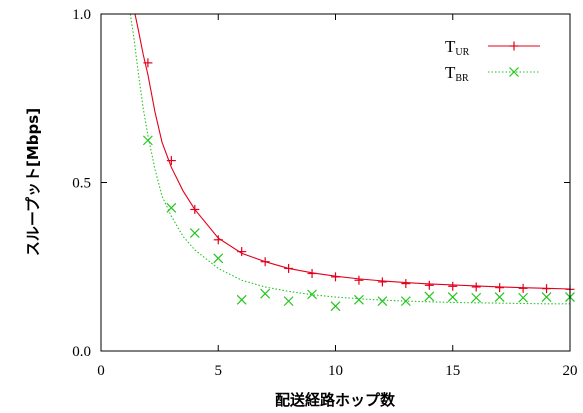 The height and width of the screenshot is (413, 583). Describe the element at coordinates (101, 371) in the screenshot. I see `x-tick-label: 0` at that location.